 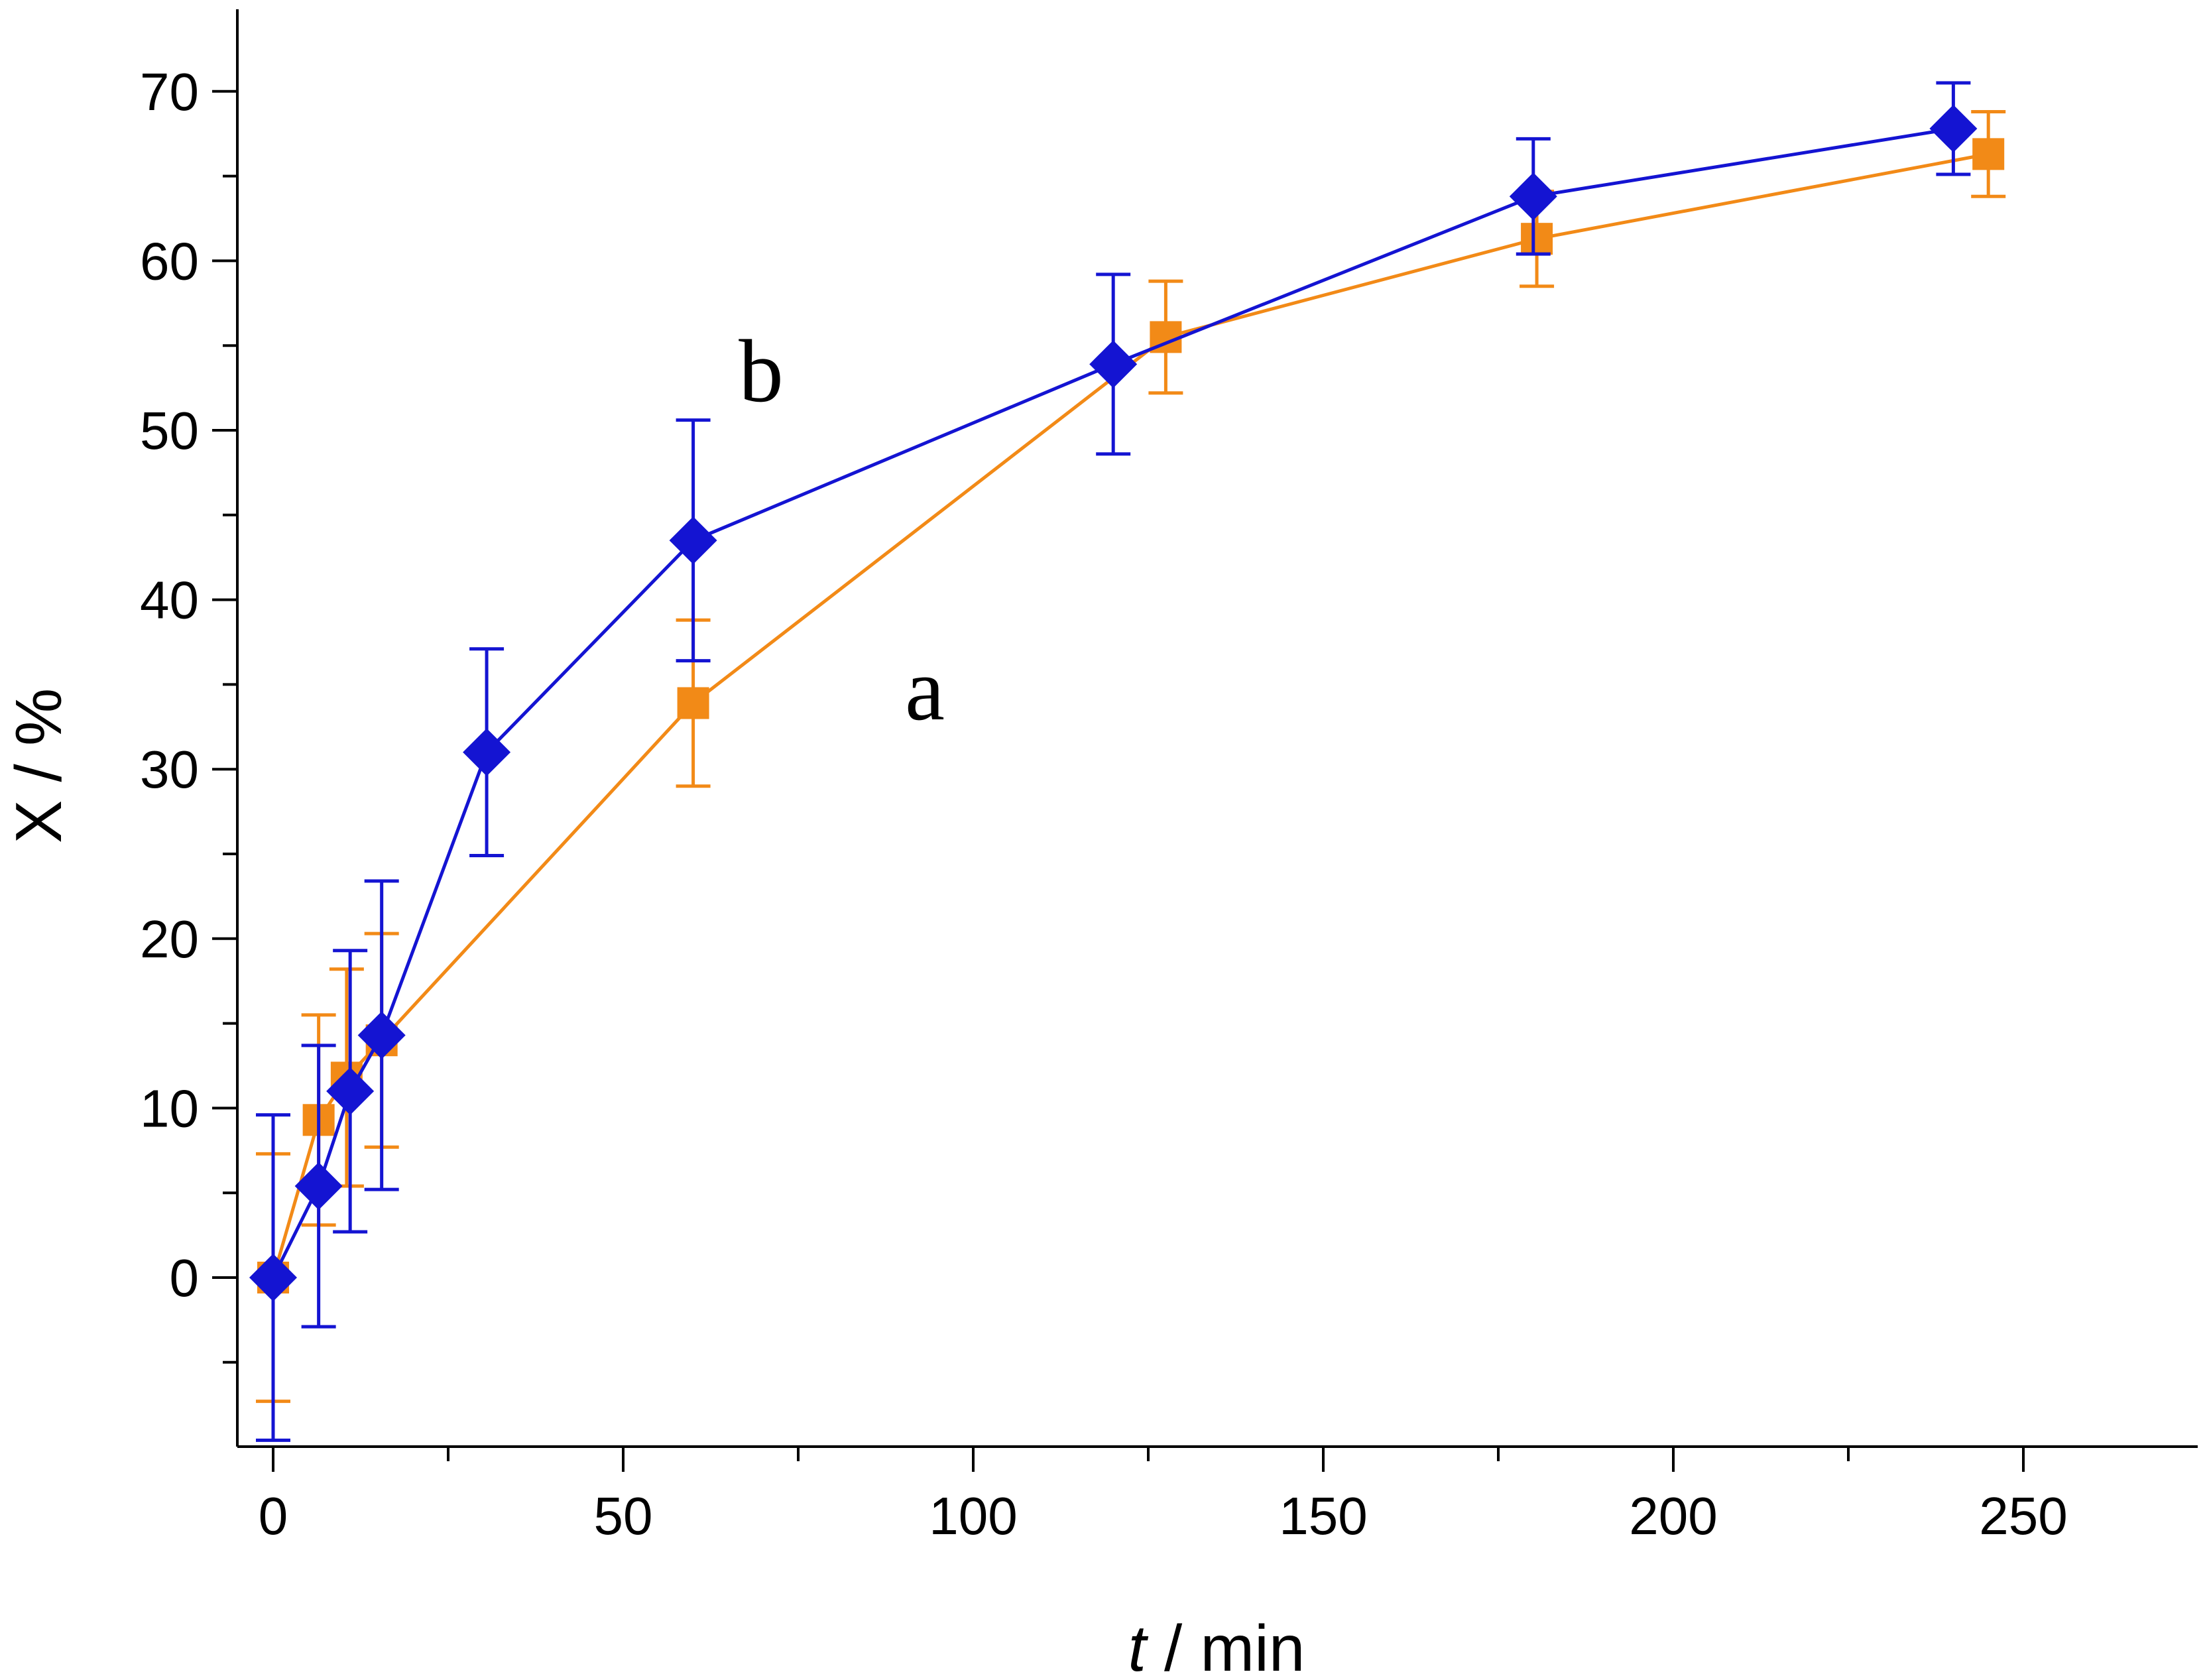 I want to click on x-tick-label: 250, so click(x=2023, y=1515).